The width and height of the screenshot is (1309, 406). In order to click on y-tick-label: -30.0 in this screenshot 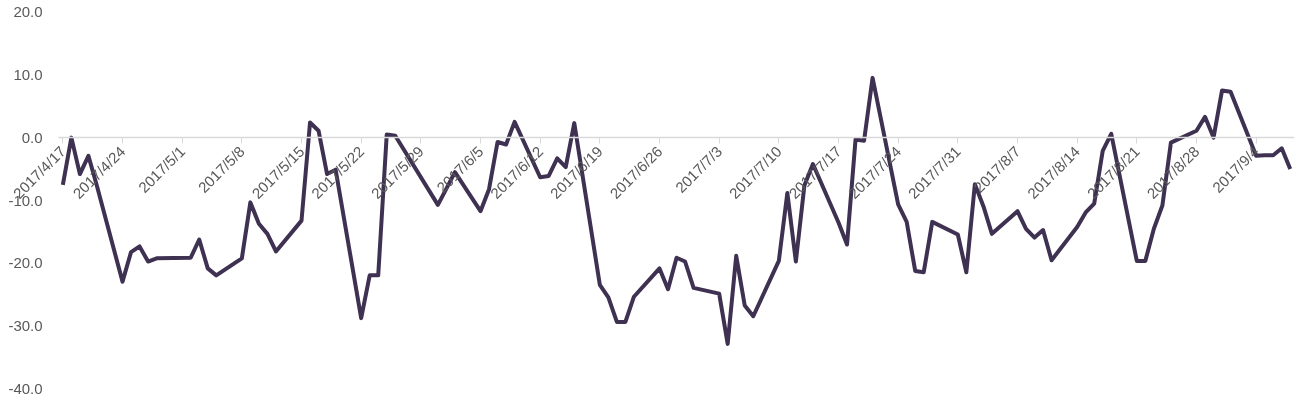, I will do `click(25, 326)`.